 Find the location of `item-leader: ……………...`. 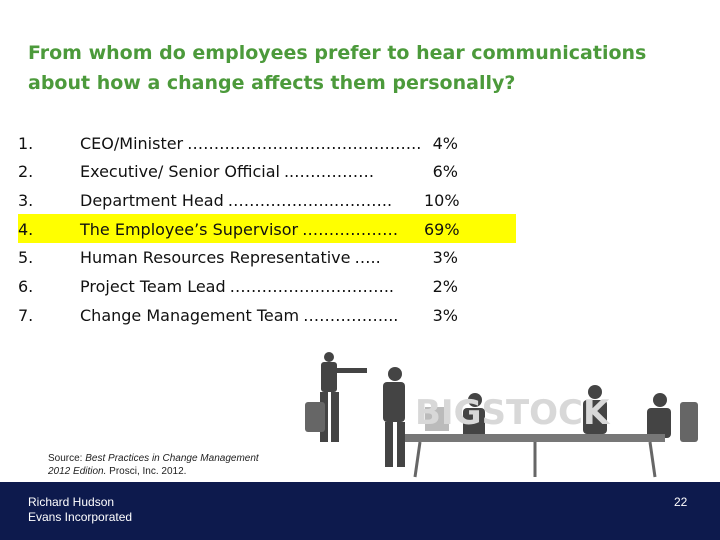

item-leader: ……………... is located at coordinates (351, 315).